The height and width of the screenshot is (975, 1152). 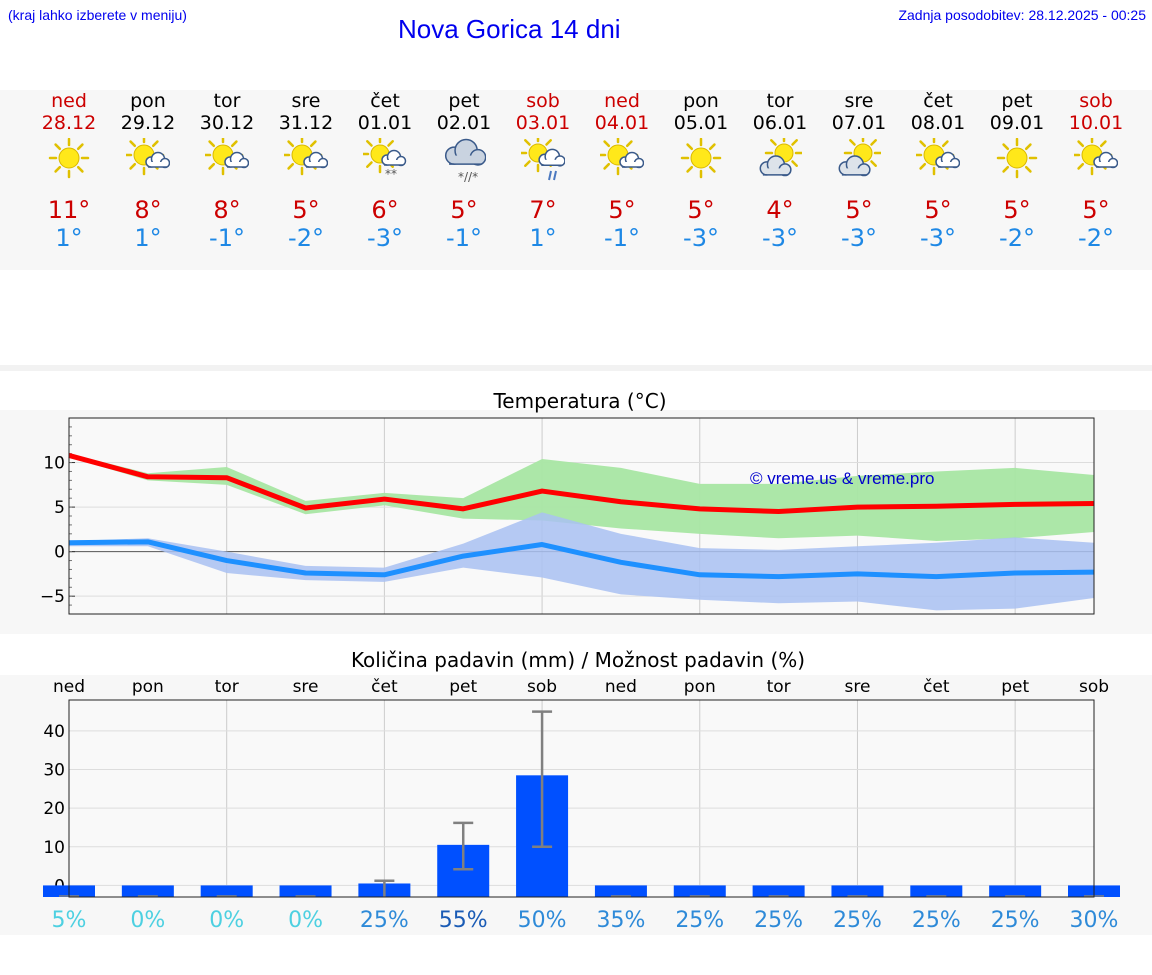 I want to click on sun-cloud-snow-icon: **, so click(x=383, y=157).